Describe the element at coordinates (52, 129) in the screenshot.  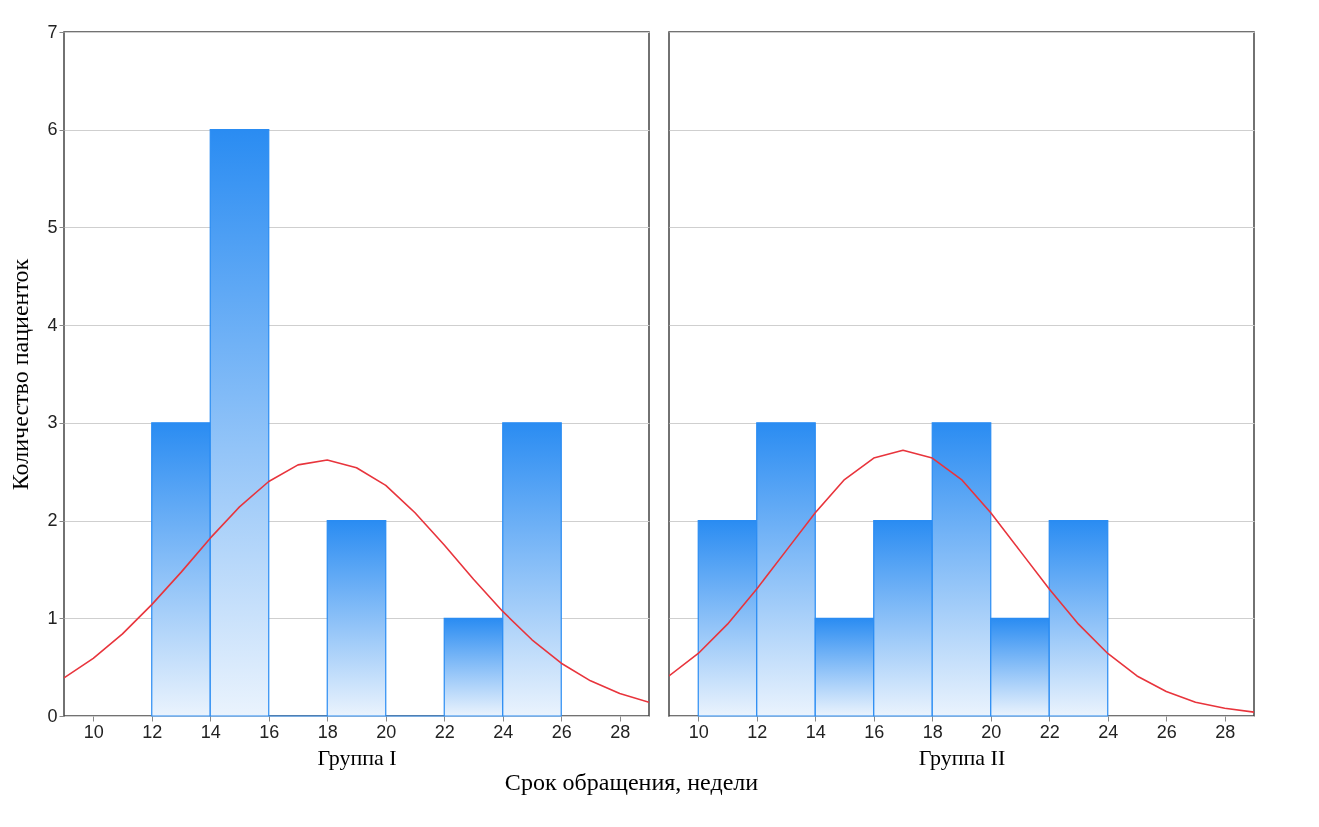
I see `y-tick-label: 6` at that location.